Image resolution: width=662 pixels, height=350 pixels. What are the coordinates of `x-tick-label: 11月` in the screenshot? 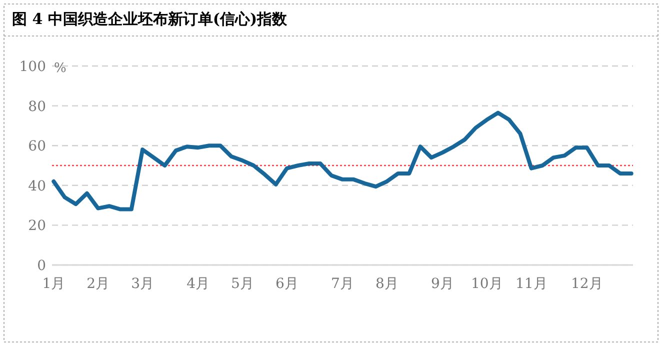 It's located at (531, 284).